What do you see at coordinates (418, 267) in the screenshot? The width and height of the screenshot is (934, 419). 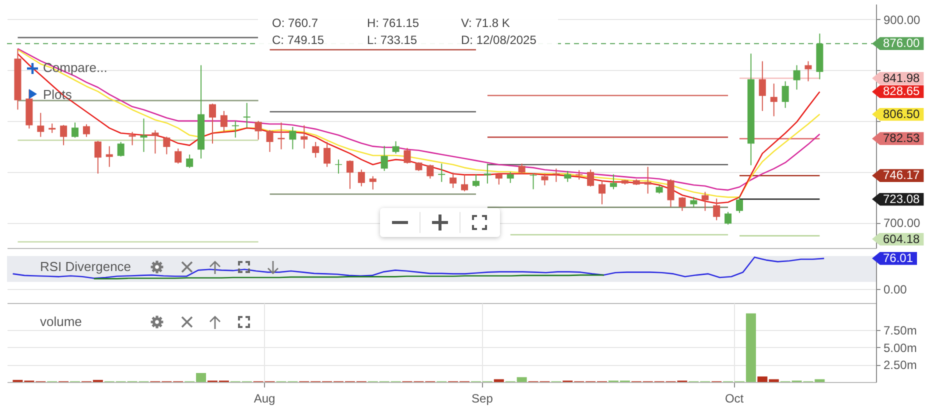 I see `line-series` at bounding box center [418, 267].